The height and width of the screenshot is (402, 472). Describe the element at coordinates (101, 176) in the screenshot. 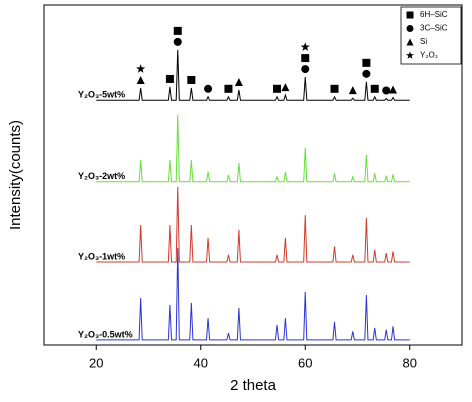

I see `series-label: Y₂O₃-2wt%` at that location.